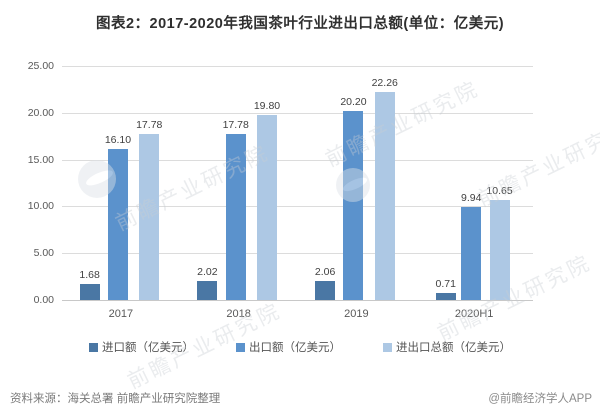 This screenshot has width=600, height=419. Describe the element at coordinates (148, 348) in the screenshot. I see `legend-label: 进口额（亿美元）` at that location.